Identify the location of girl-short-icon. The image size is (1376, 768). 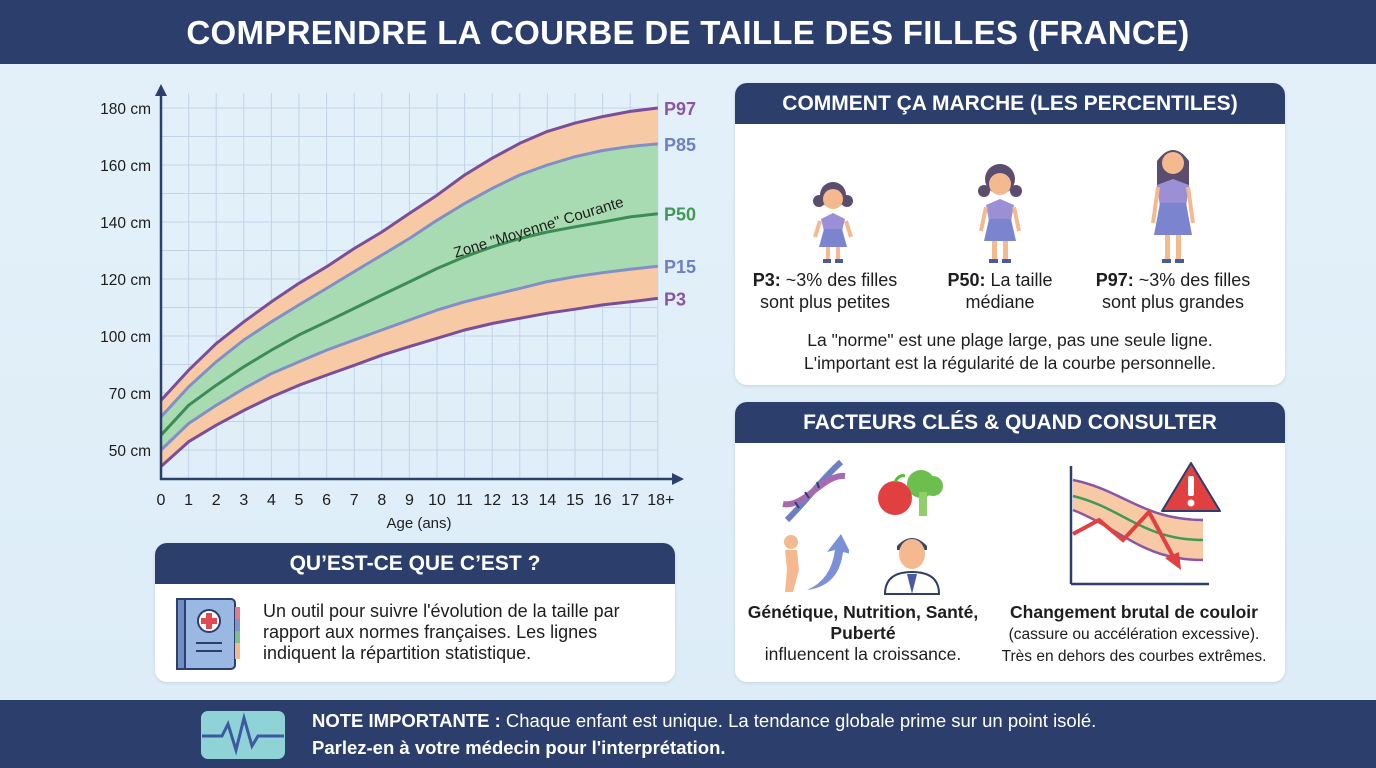
(833, 222).